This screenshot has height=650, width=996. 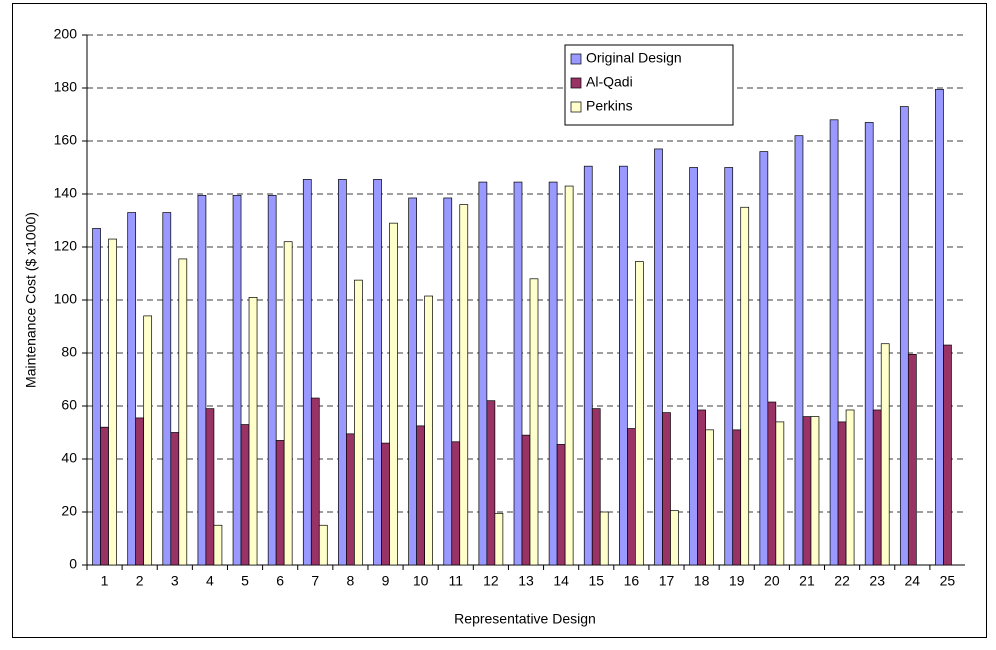 What do you see at coordinates (175, 581) in the screenshot?
I see `x-tick-label: 3` at bounding box center [175, 581].